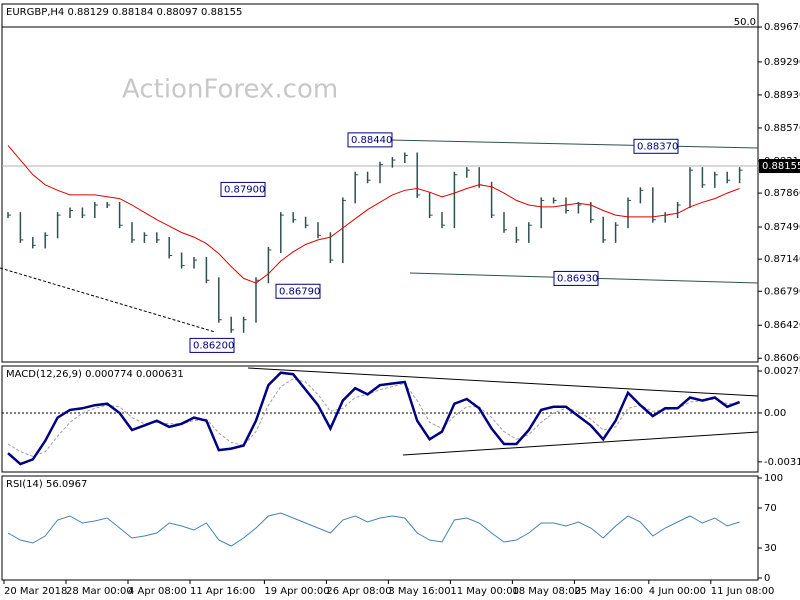  I want to click on level-label: 50.0, so click(745, 22).